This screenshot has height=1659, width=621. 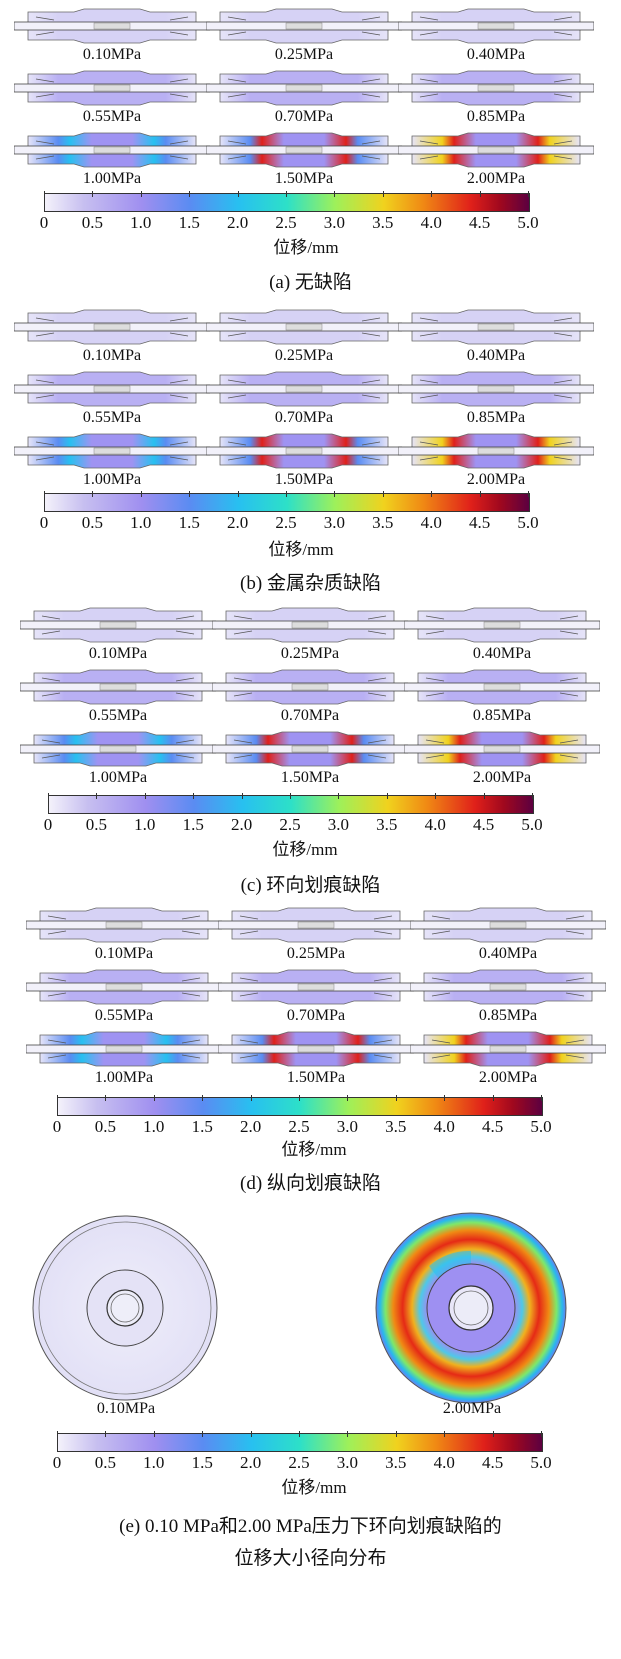 I want to click on radial-plot-low-pressure, so click(x=125, y=1310).